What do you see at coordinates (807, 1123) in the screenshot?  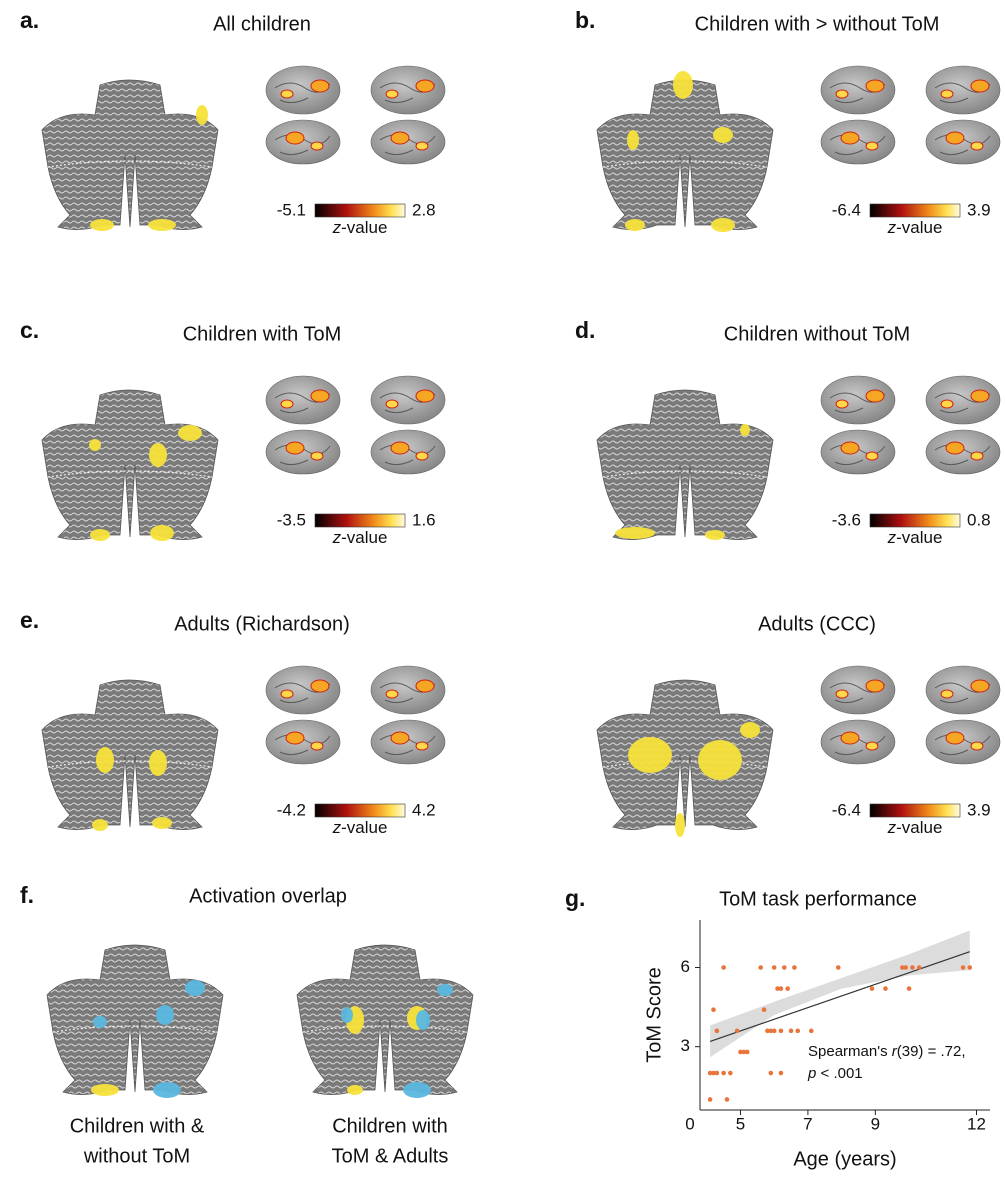 I see `x-tick-label: 7` at bounding box center [807, 1123].